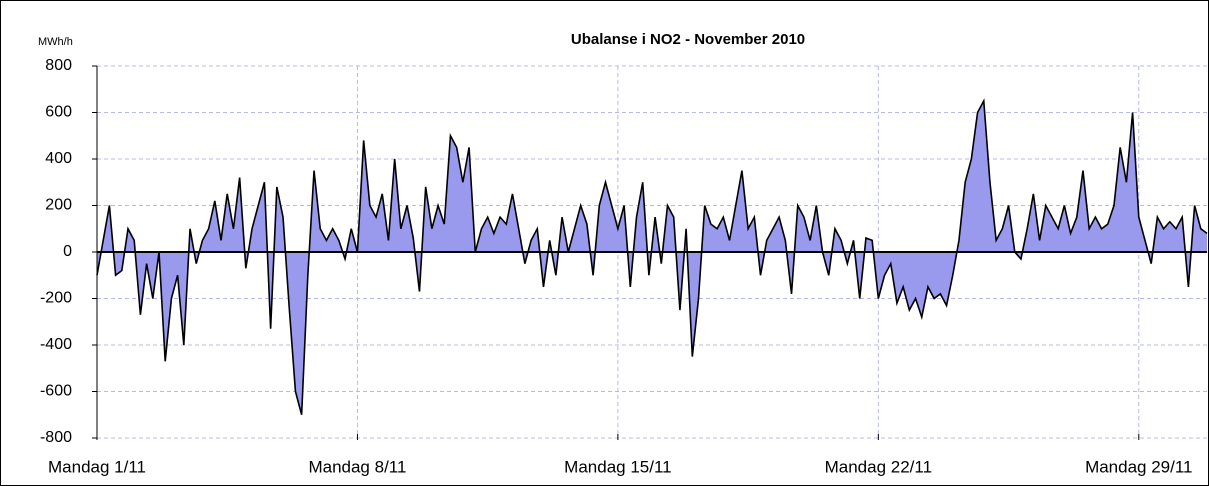 The height and width of the screenshot is (486, 1209). Describe the element at coordinates (58, 205) in the screenshot. I see `y-tick-label: 200` at that location.